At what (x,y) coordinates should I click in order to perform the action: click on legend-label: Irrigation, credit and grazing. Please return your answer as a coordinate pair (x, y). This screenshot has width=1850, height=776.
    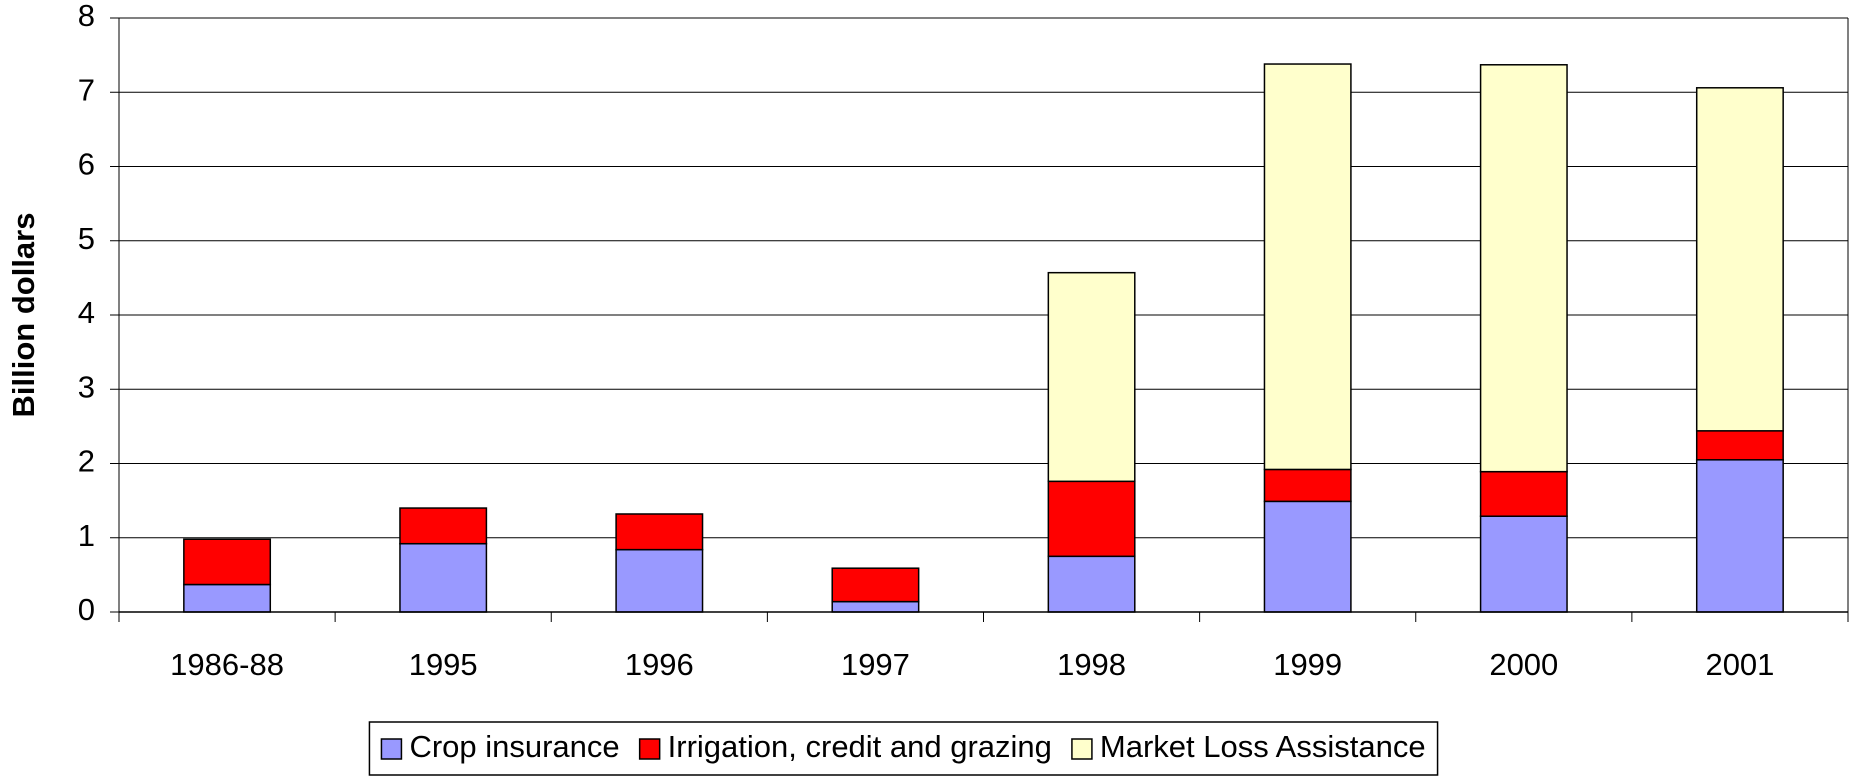
    Looking at the image, I should click on (860, 746).